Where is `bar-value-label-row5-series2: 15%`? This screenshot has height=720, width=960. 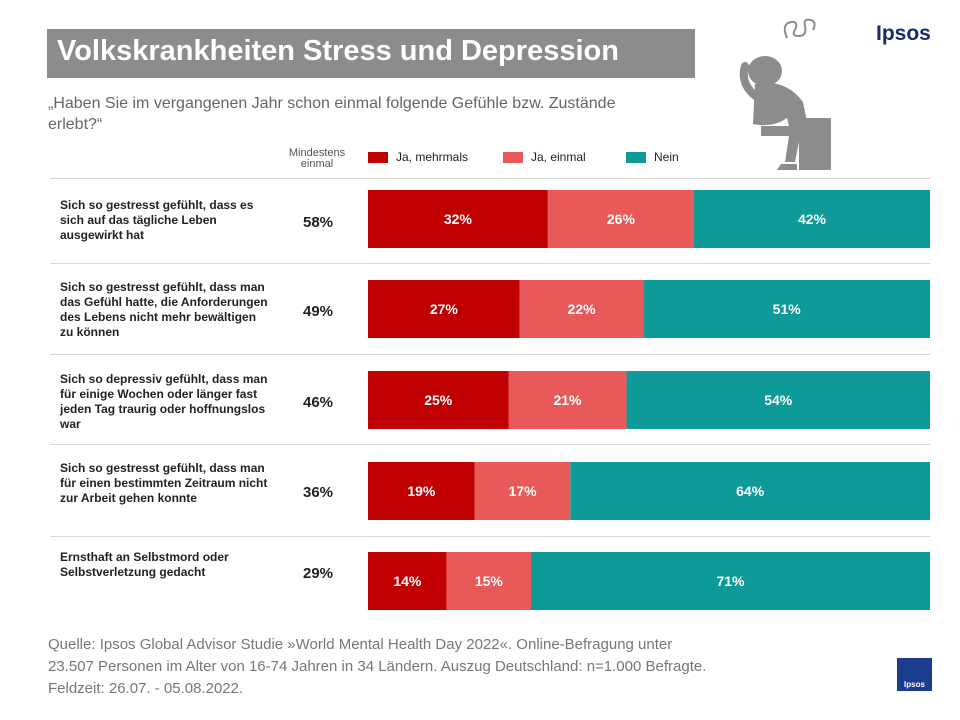
bar-value-label-row5-series2: 15% is located at coordinates (489, 581).